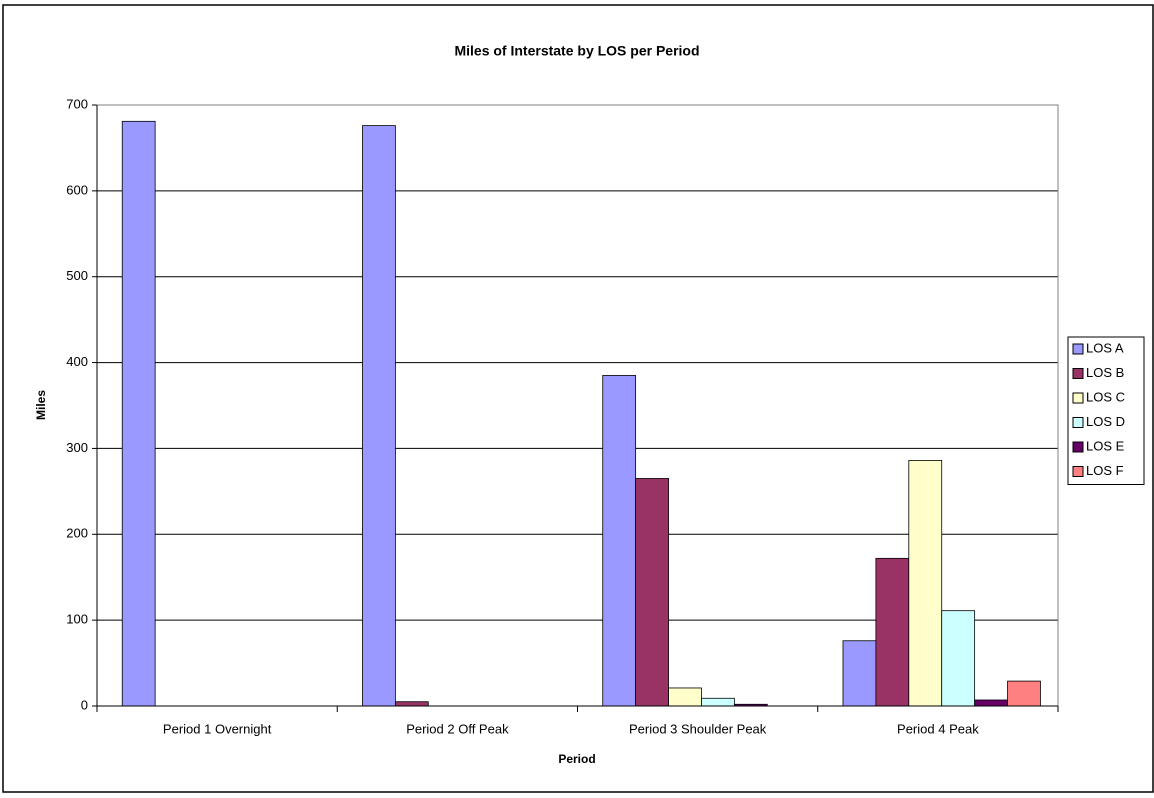  I want to click on x-tick-label: Period 1 Overnight, so click(217, 728).